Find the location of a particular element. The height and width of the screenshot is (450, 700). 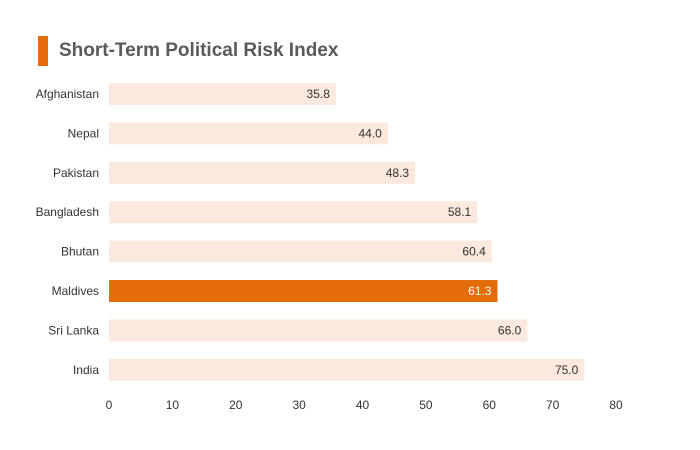

category-label: Afghanistan is located at coordinates (67, 94).